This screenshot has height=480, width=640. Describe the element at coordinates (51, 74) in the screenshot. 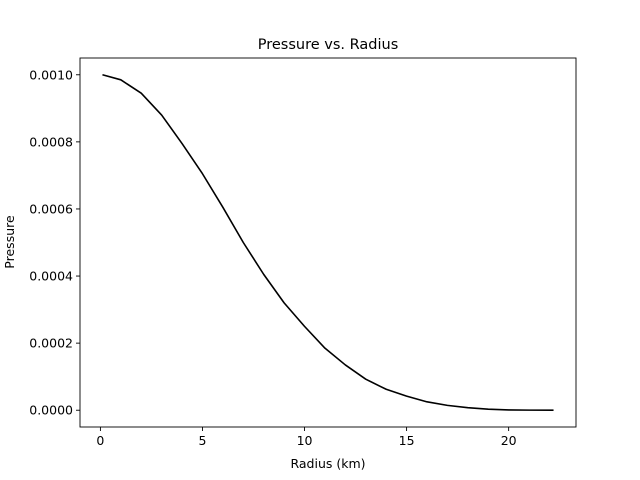

I see `y-tick-label-5: 0.0010` at that location.